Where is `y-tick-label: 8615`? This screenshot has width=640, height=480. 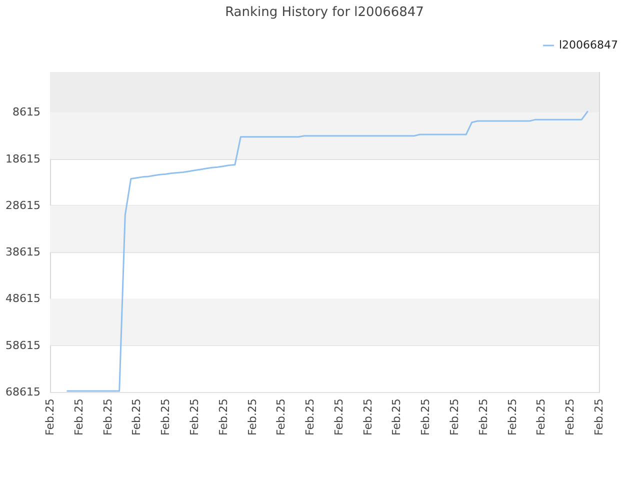 y-tick-label: 8615 is located at coordinates (26, 112).